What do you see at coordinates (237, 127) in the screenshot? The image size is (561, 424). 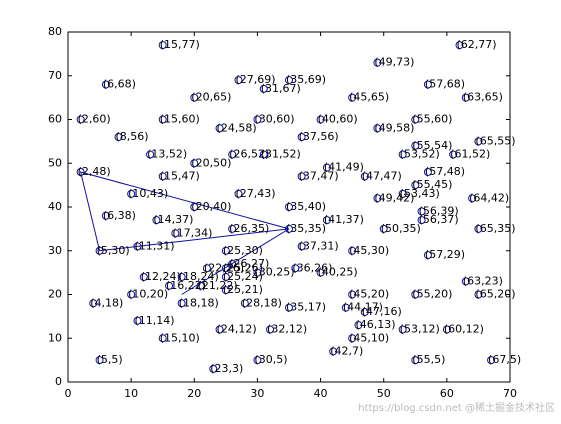 I see `point-label: (24,58)` at bounding box center [237, 127].